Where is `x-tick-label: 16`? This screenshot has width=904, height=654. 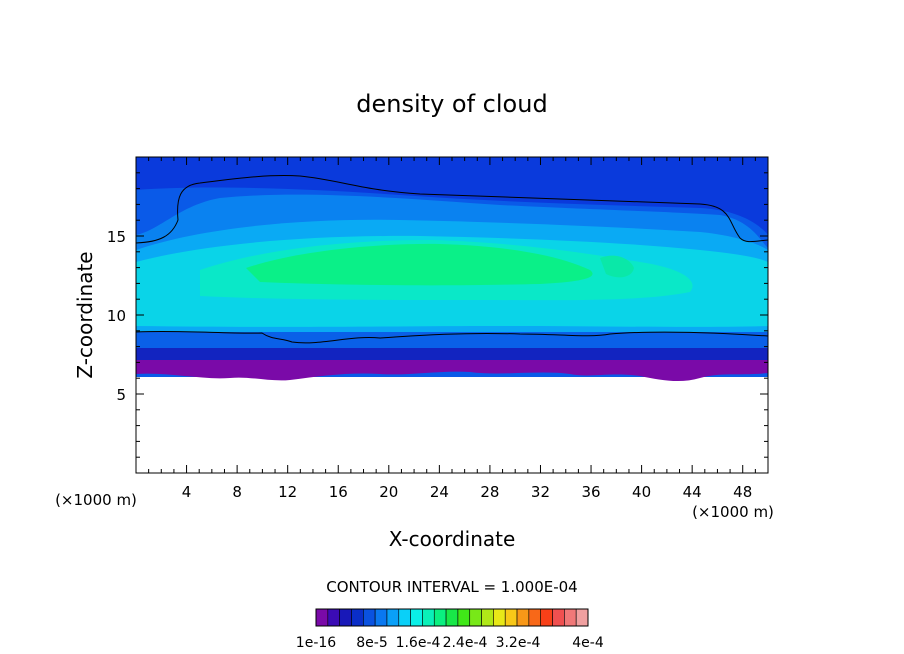 x-tick-label: 16 is located at coordinates (338, 492).